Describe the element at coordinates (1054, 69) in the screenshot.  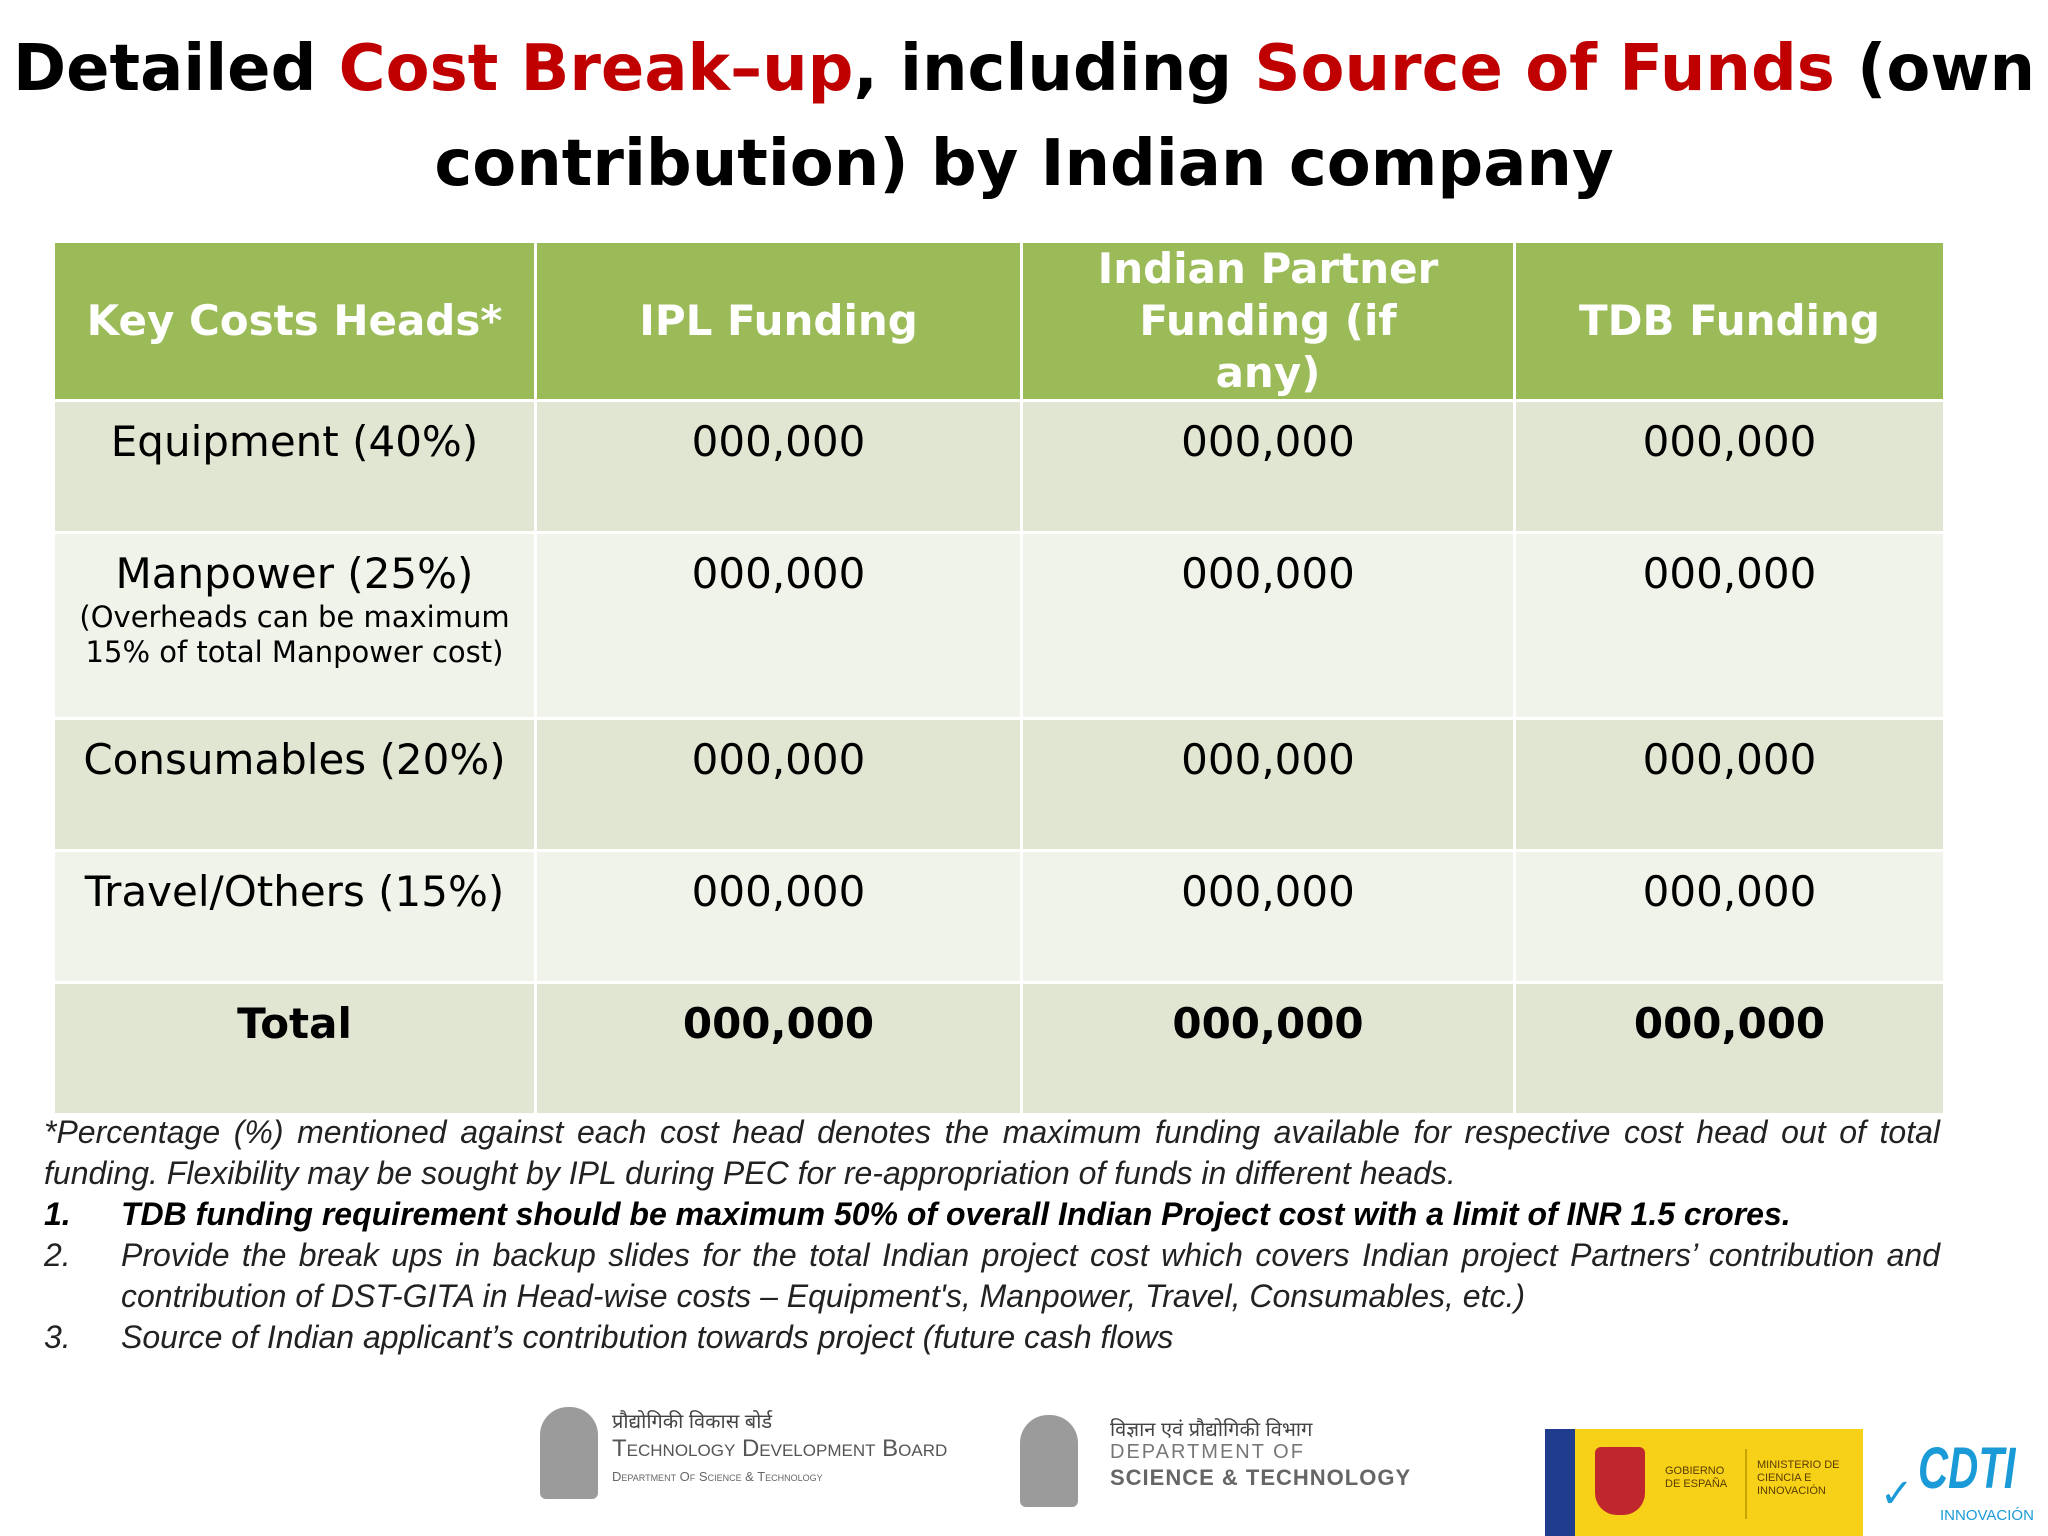
I see `title-text: , including` at that location.